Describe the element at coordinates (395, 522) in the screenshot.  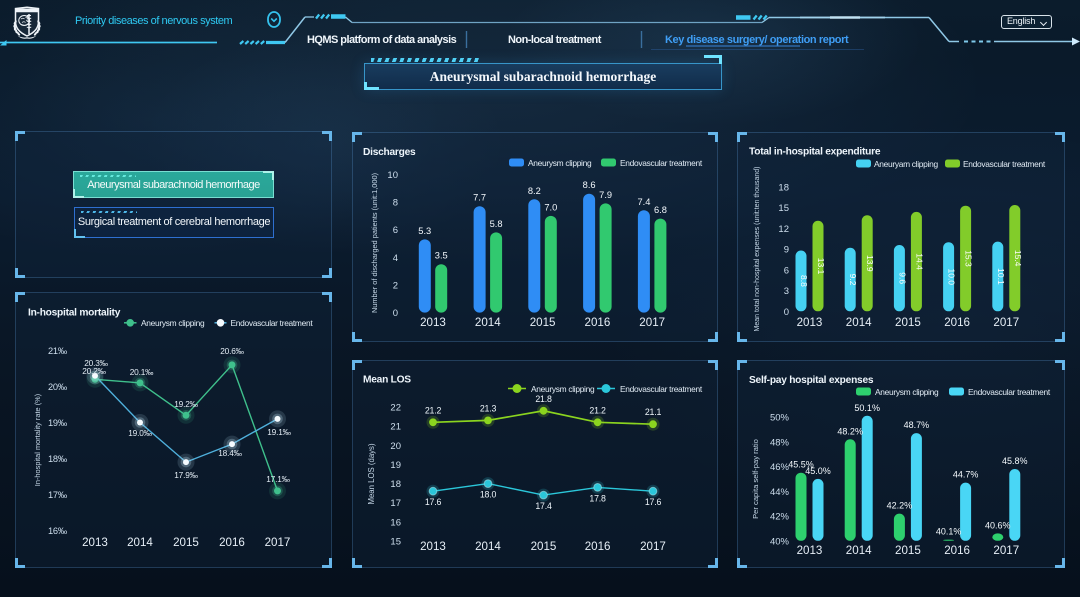
I see `svg-text: 16` at that location.